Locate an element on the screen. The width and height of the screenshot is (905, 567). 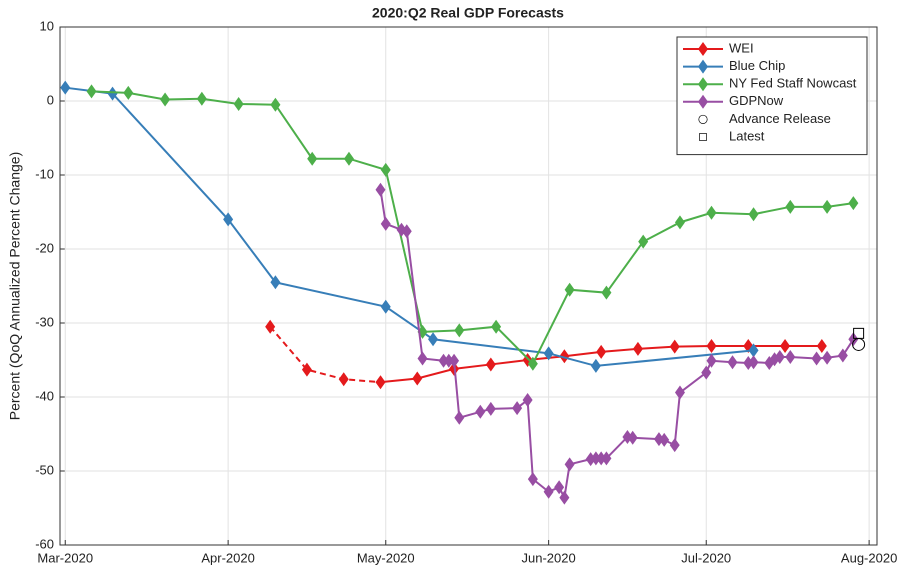
legend-box is located at coordinates (772, 96).